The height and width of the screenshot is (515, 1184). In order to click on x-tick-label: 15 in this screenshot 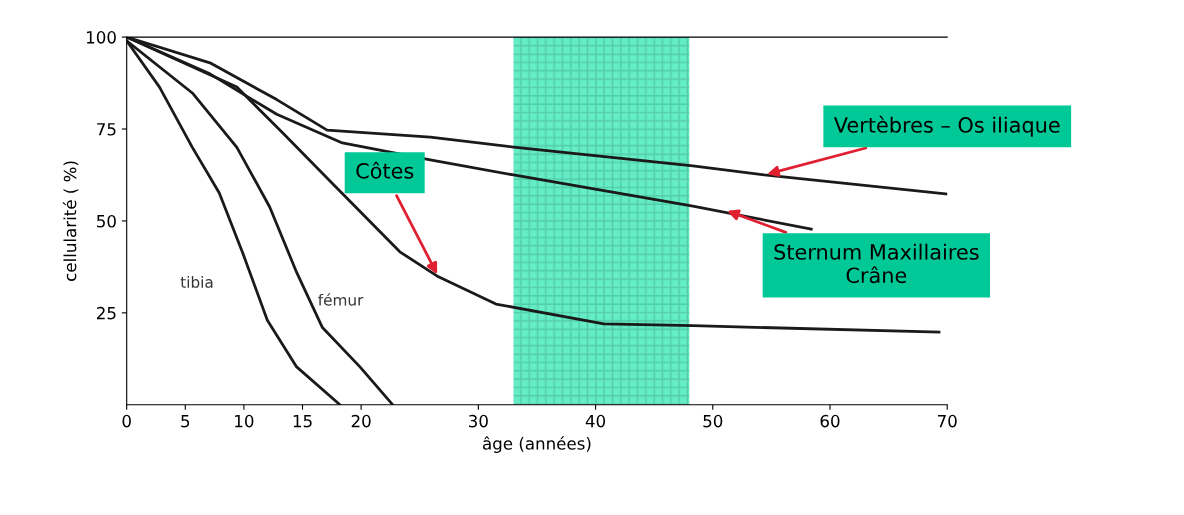, I will do `click(302, 421)`.